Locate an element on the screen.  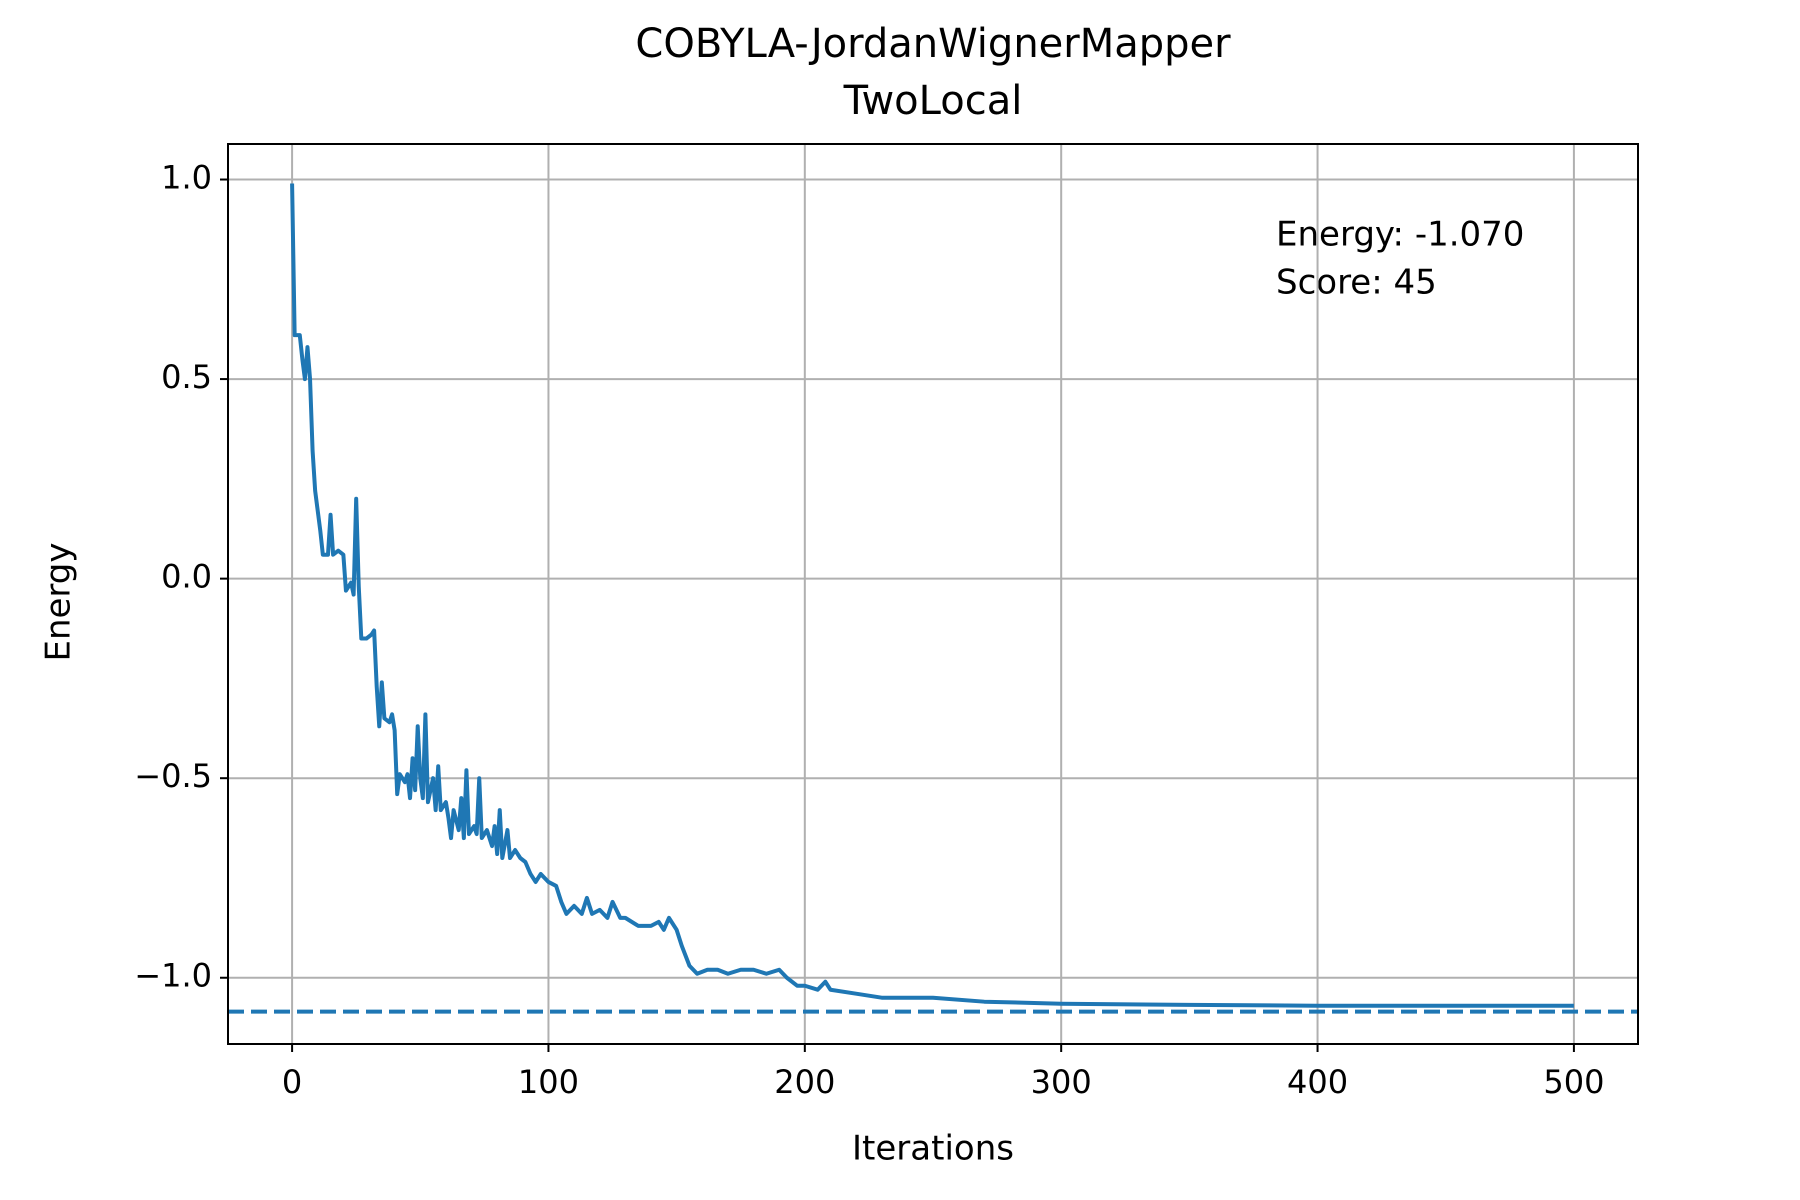
annotation: Score: 45 is located at coordinates (1356, 283).